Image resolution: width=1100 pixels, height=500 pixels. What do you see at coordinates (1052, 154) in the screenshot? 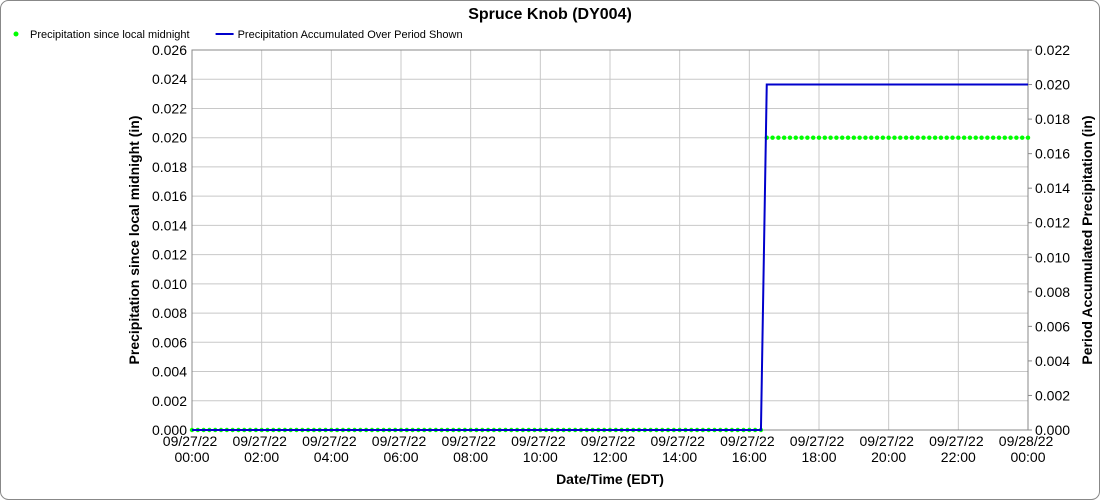
I see `y2-tick-label: 0.016` at bounding box center [1052, 154].